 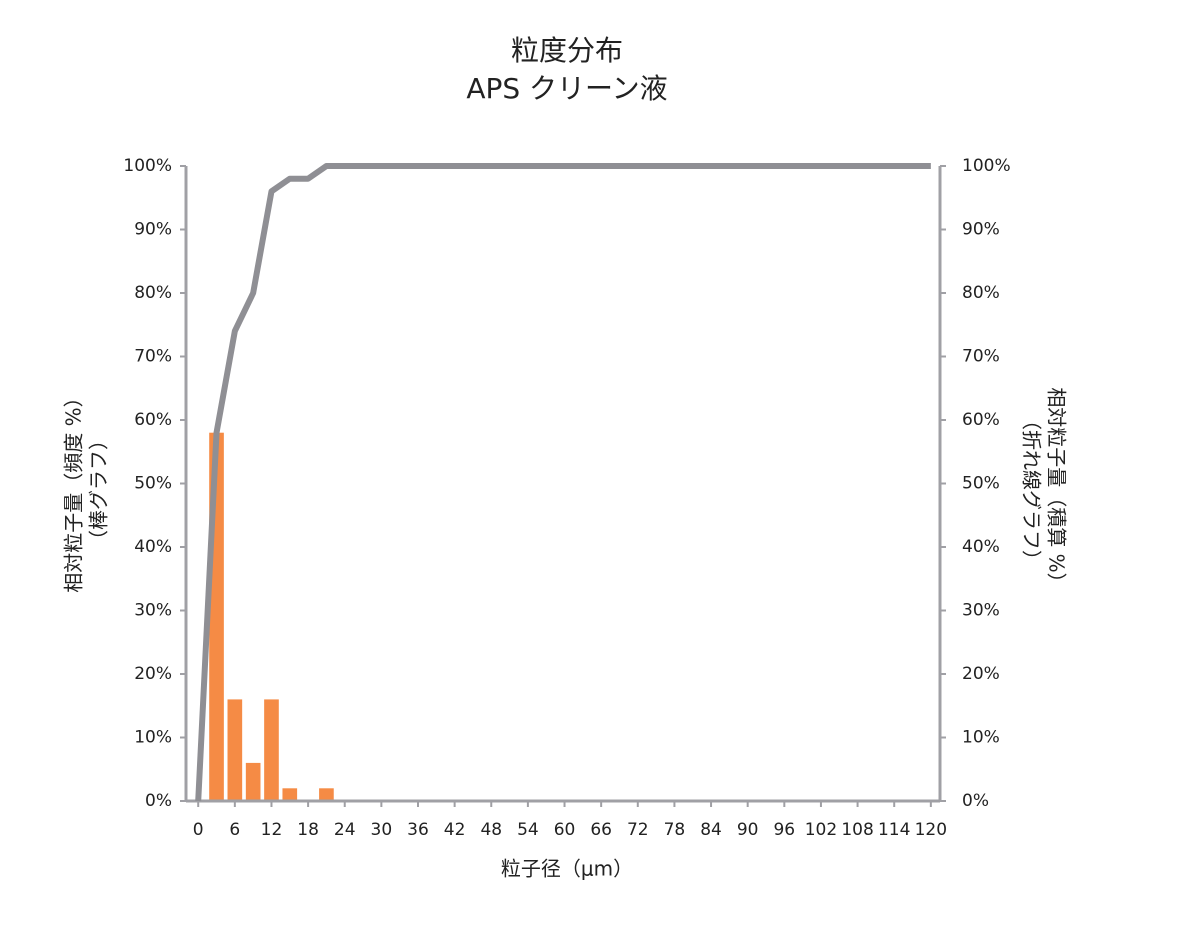 I want to click on x-tick-label: 12, so click(x=272, y=830).